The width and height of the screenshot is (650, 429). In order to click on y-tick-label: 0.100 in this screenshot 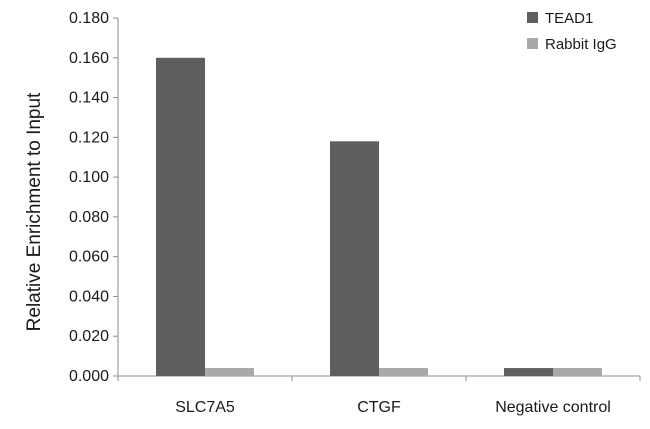, I will do `click(89, 177)`.